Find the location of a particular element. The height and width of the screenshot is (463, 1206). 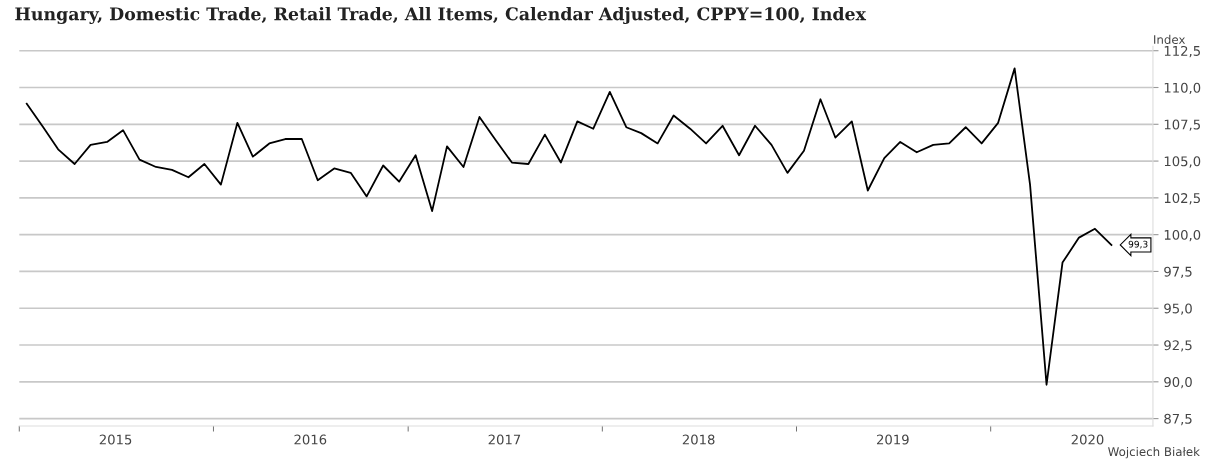

y-tick-label: 95,0 is located at coordinates (1178, 309).